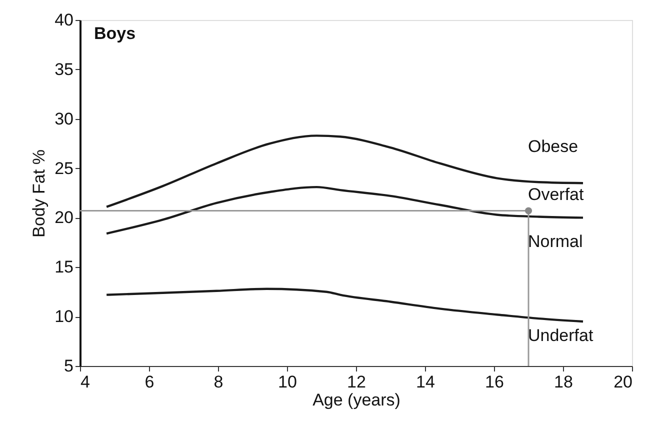  I want to click on x-tick-label: 8, so click(219, 382).